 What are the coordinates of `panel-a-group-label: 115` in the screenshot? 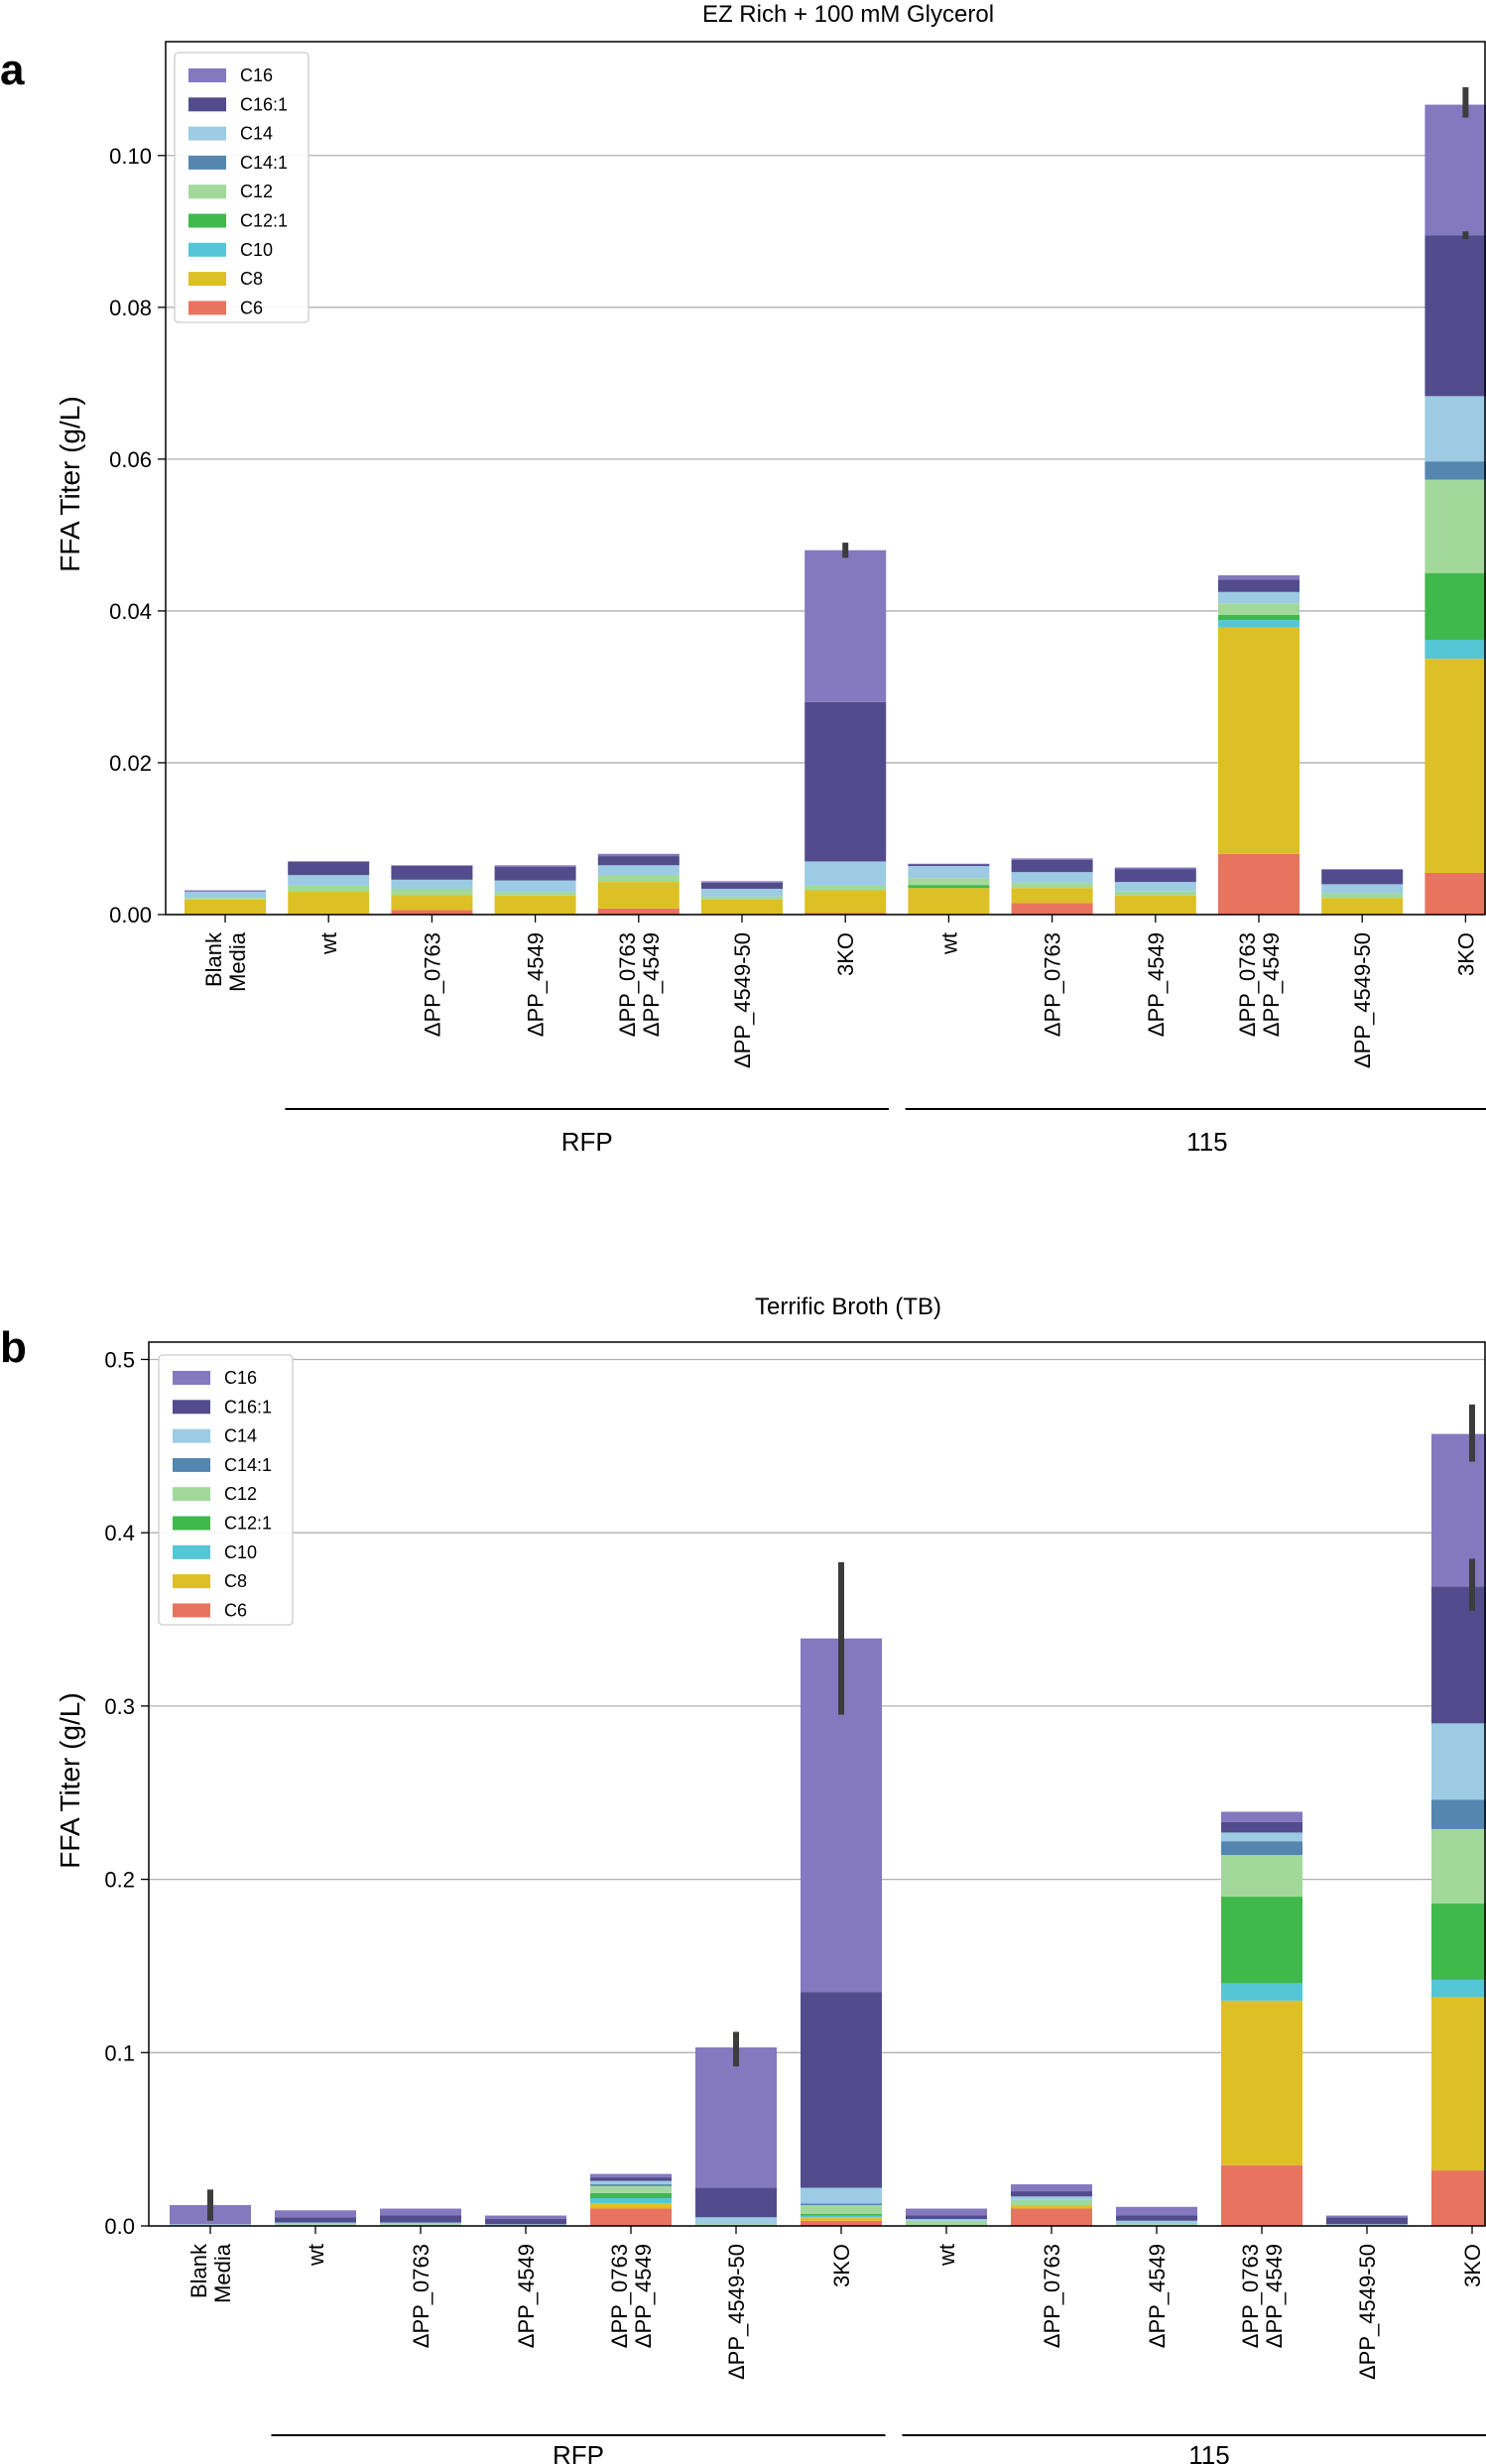 It's located at (1206, 1142).